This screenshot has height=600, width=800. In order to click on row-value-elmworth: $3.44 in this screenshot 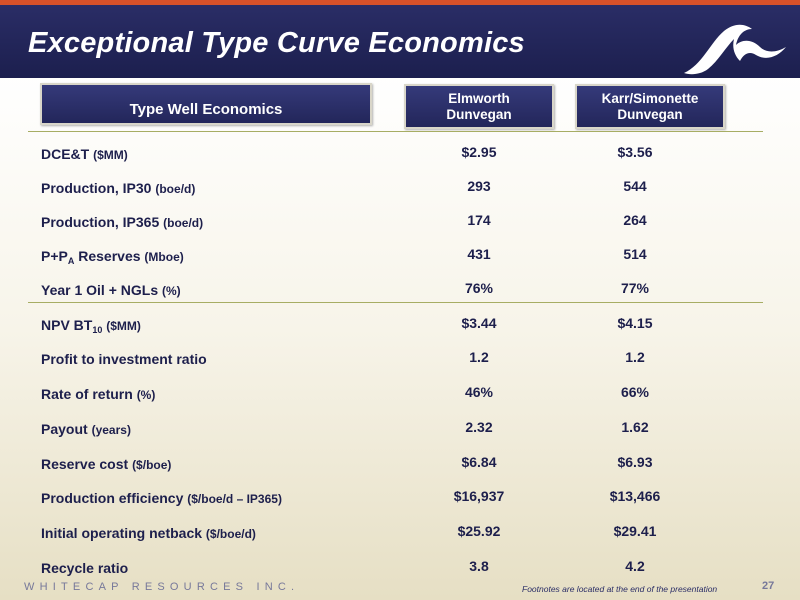, I will do `click(479, 323)`.